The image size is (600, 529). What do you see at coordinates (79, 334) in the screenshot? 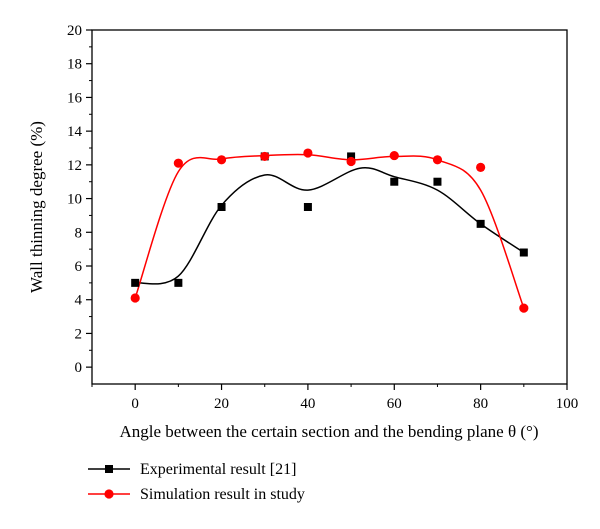
I see `y-tick-label: 2` at bounding box center [79, 334].